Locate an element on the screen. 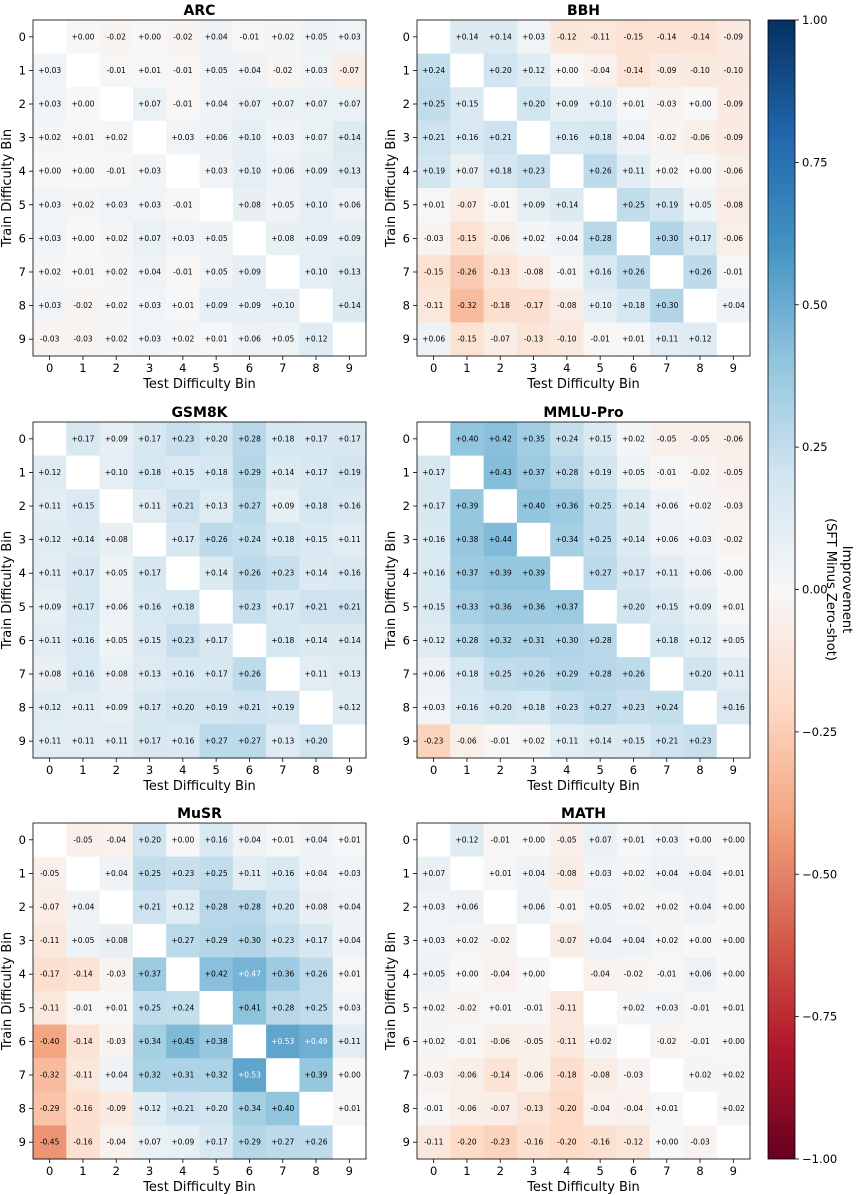  y-tick-label: 1 is located at coordinates (406, 70).